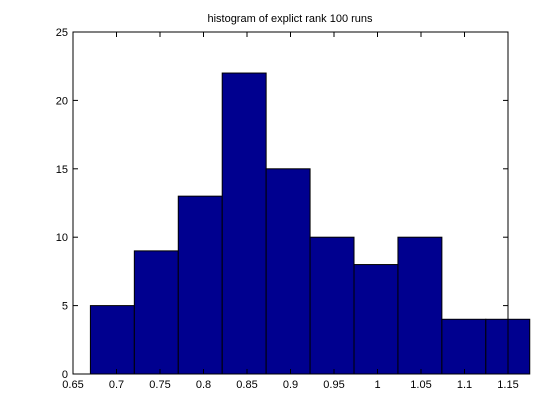  What do you see at coordinates (62, 238) in the screenshot?
I see `y-tick-label-3: 10` at bounding box center [62, 238].